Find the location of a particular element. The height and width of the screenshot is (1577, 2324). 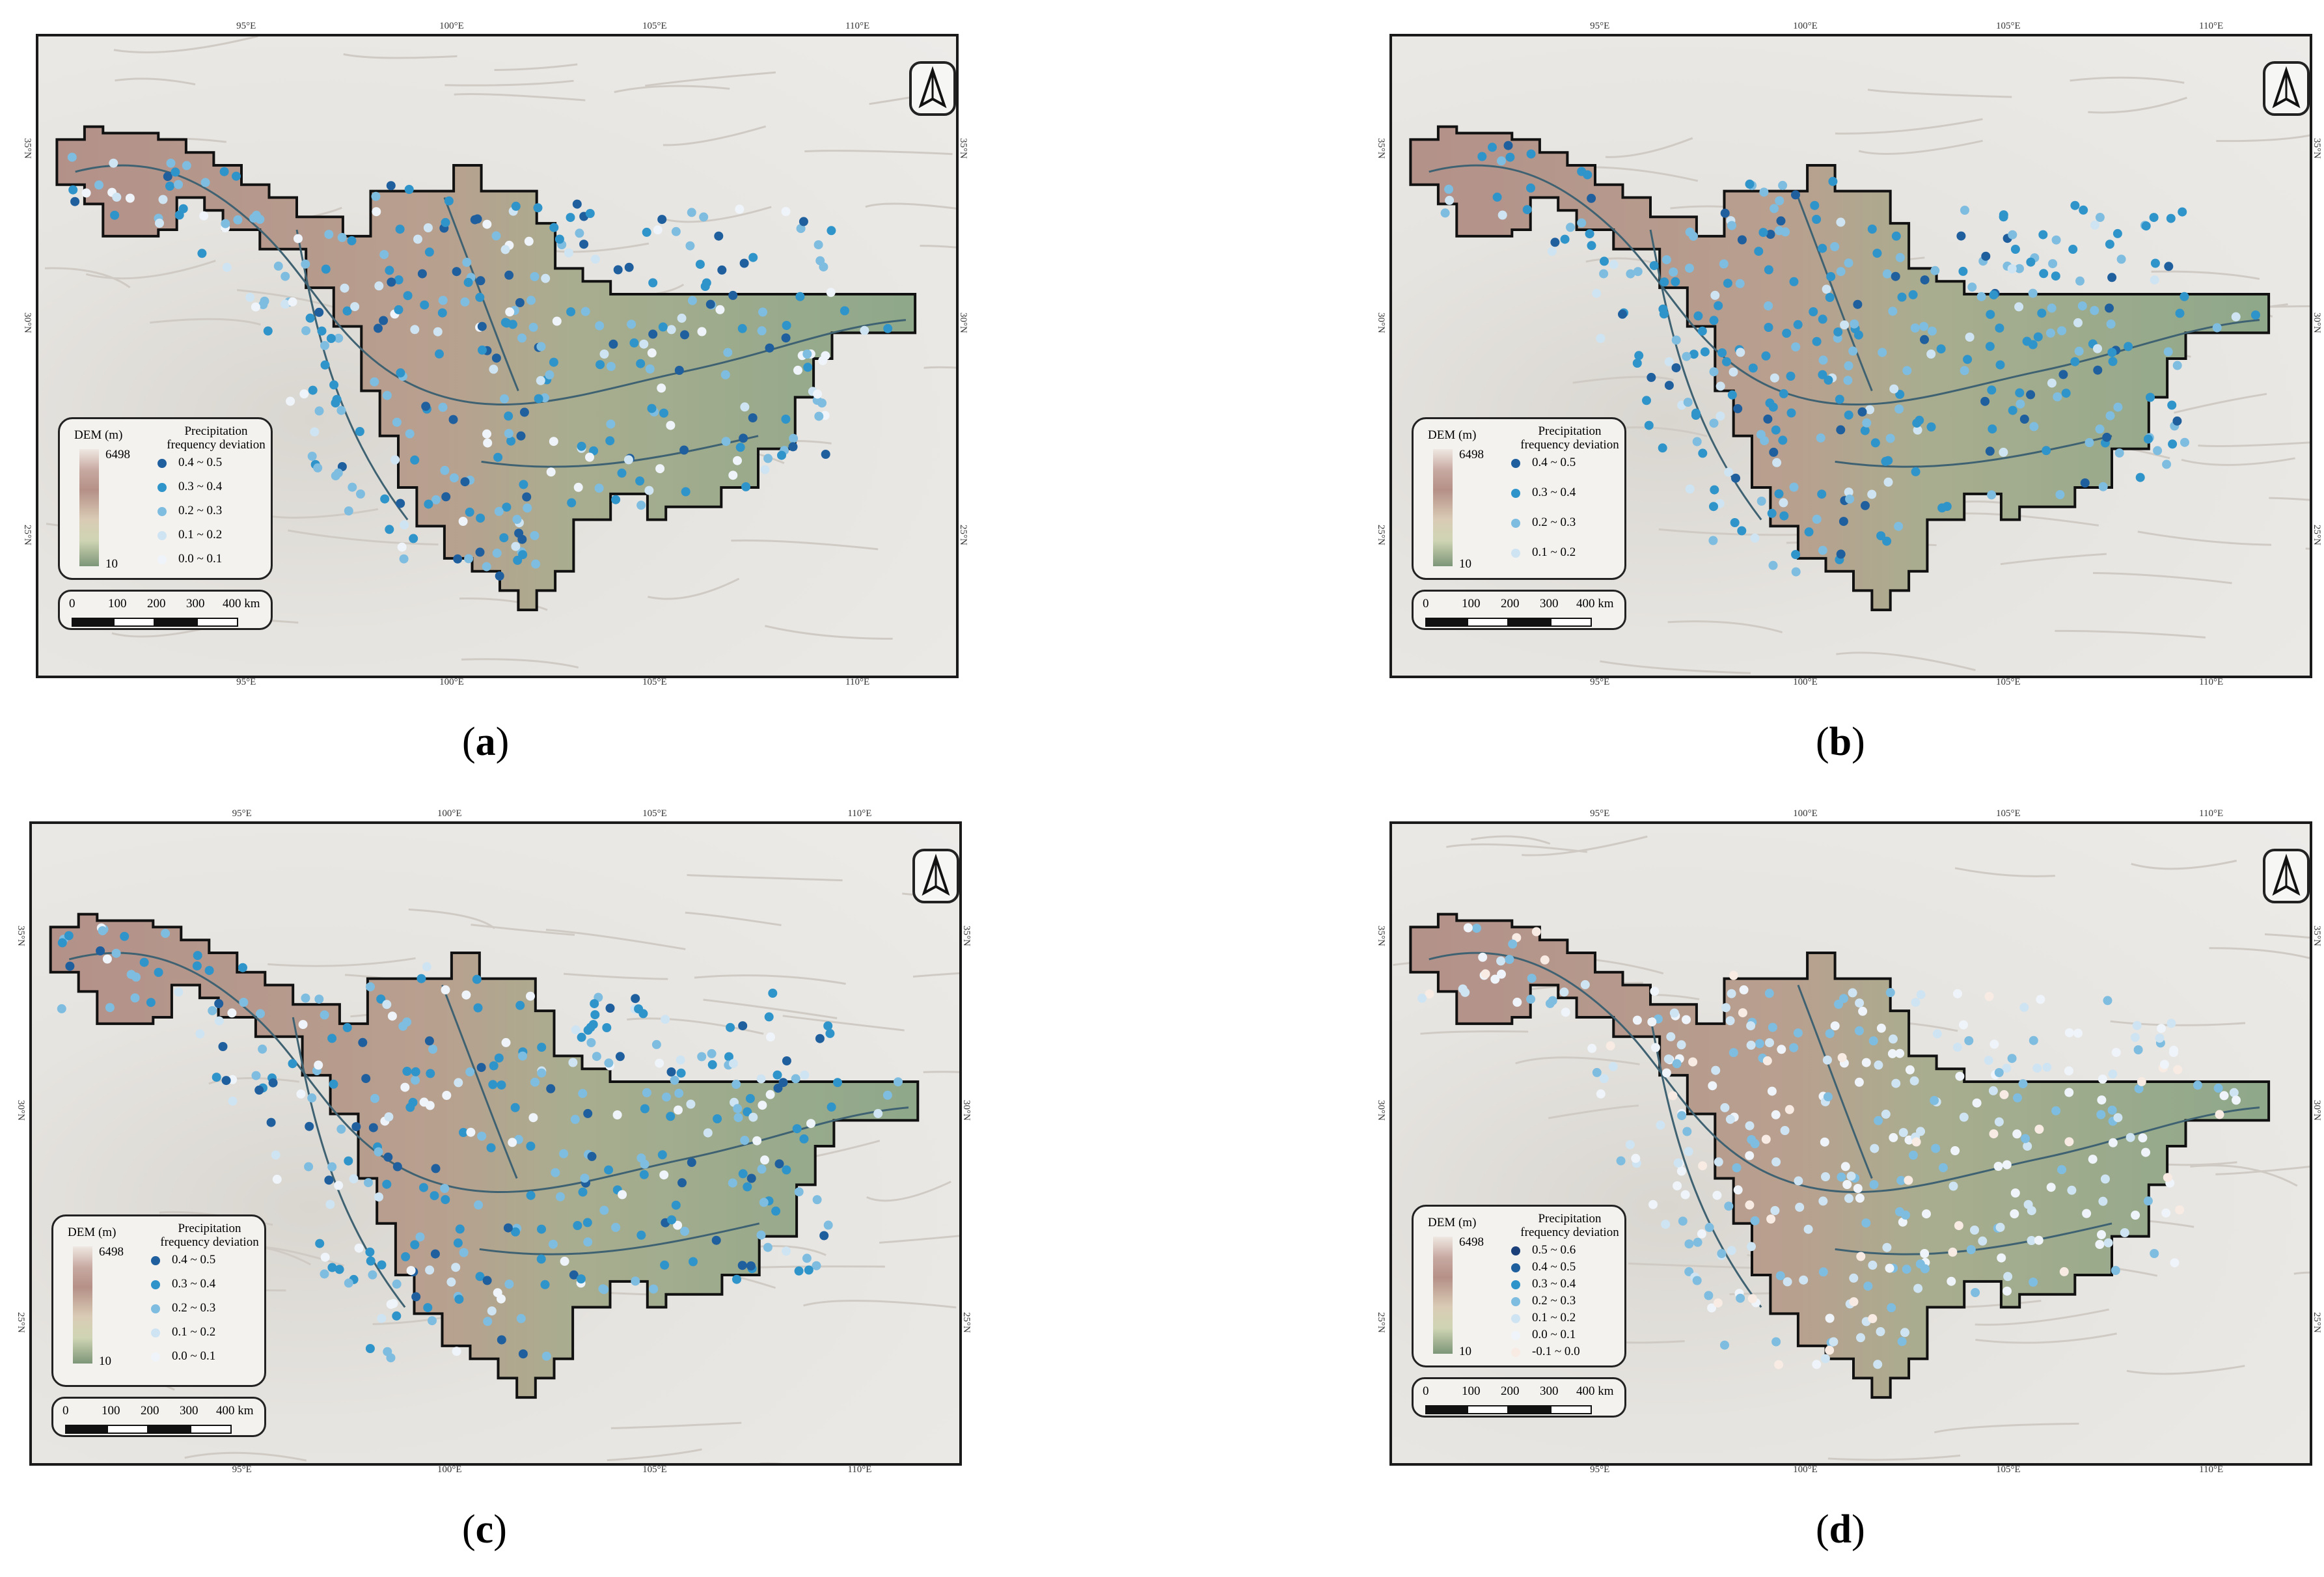

legend-item-label: 0.1 ~ 0.2 is located at coordinates (1554, 552).